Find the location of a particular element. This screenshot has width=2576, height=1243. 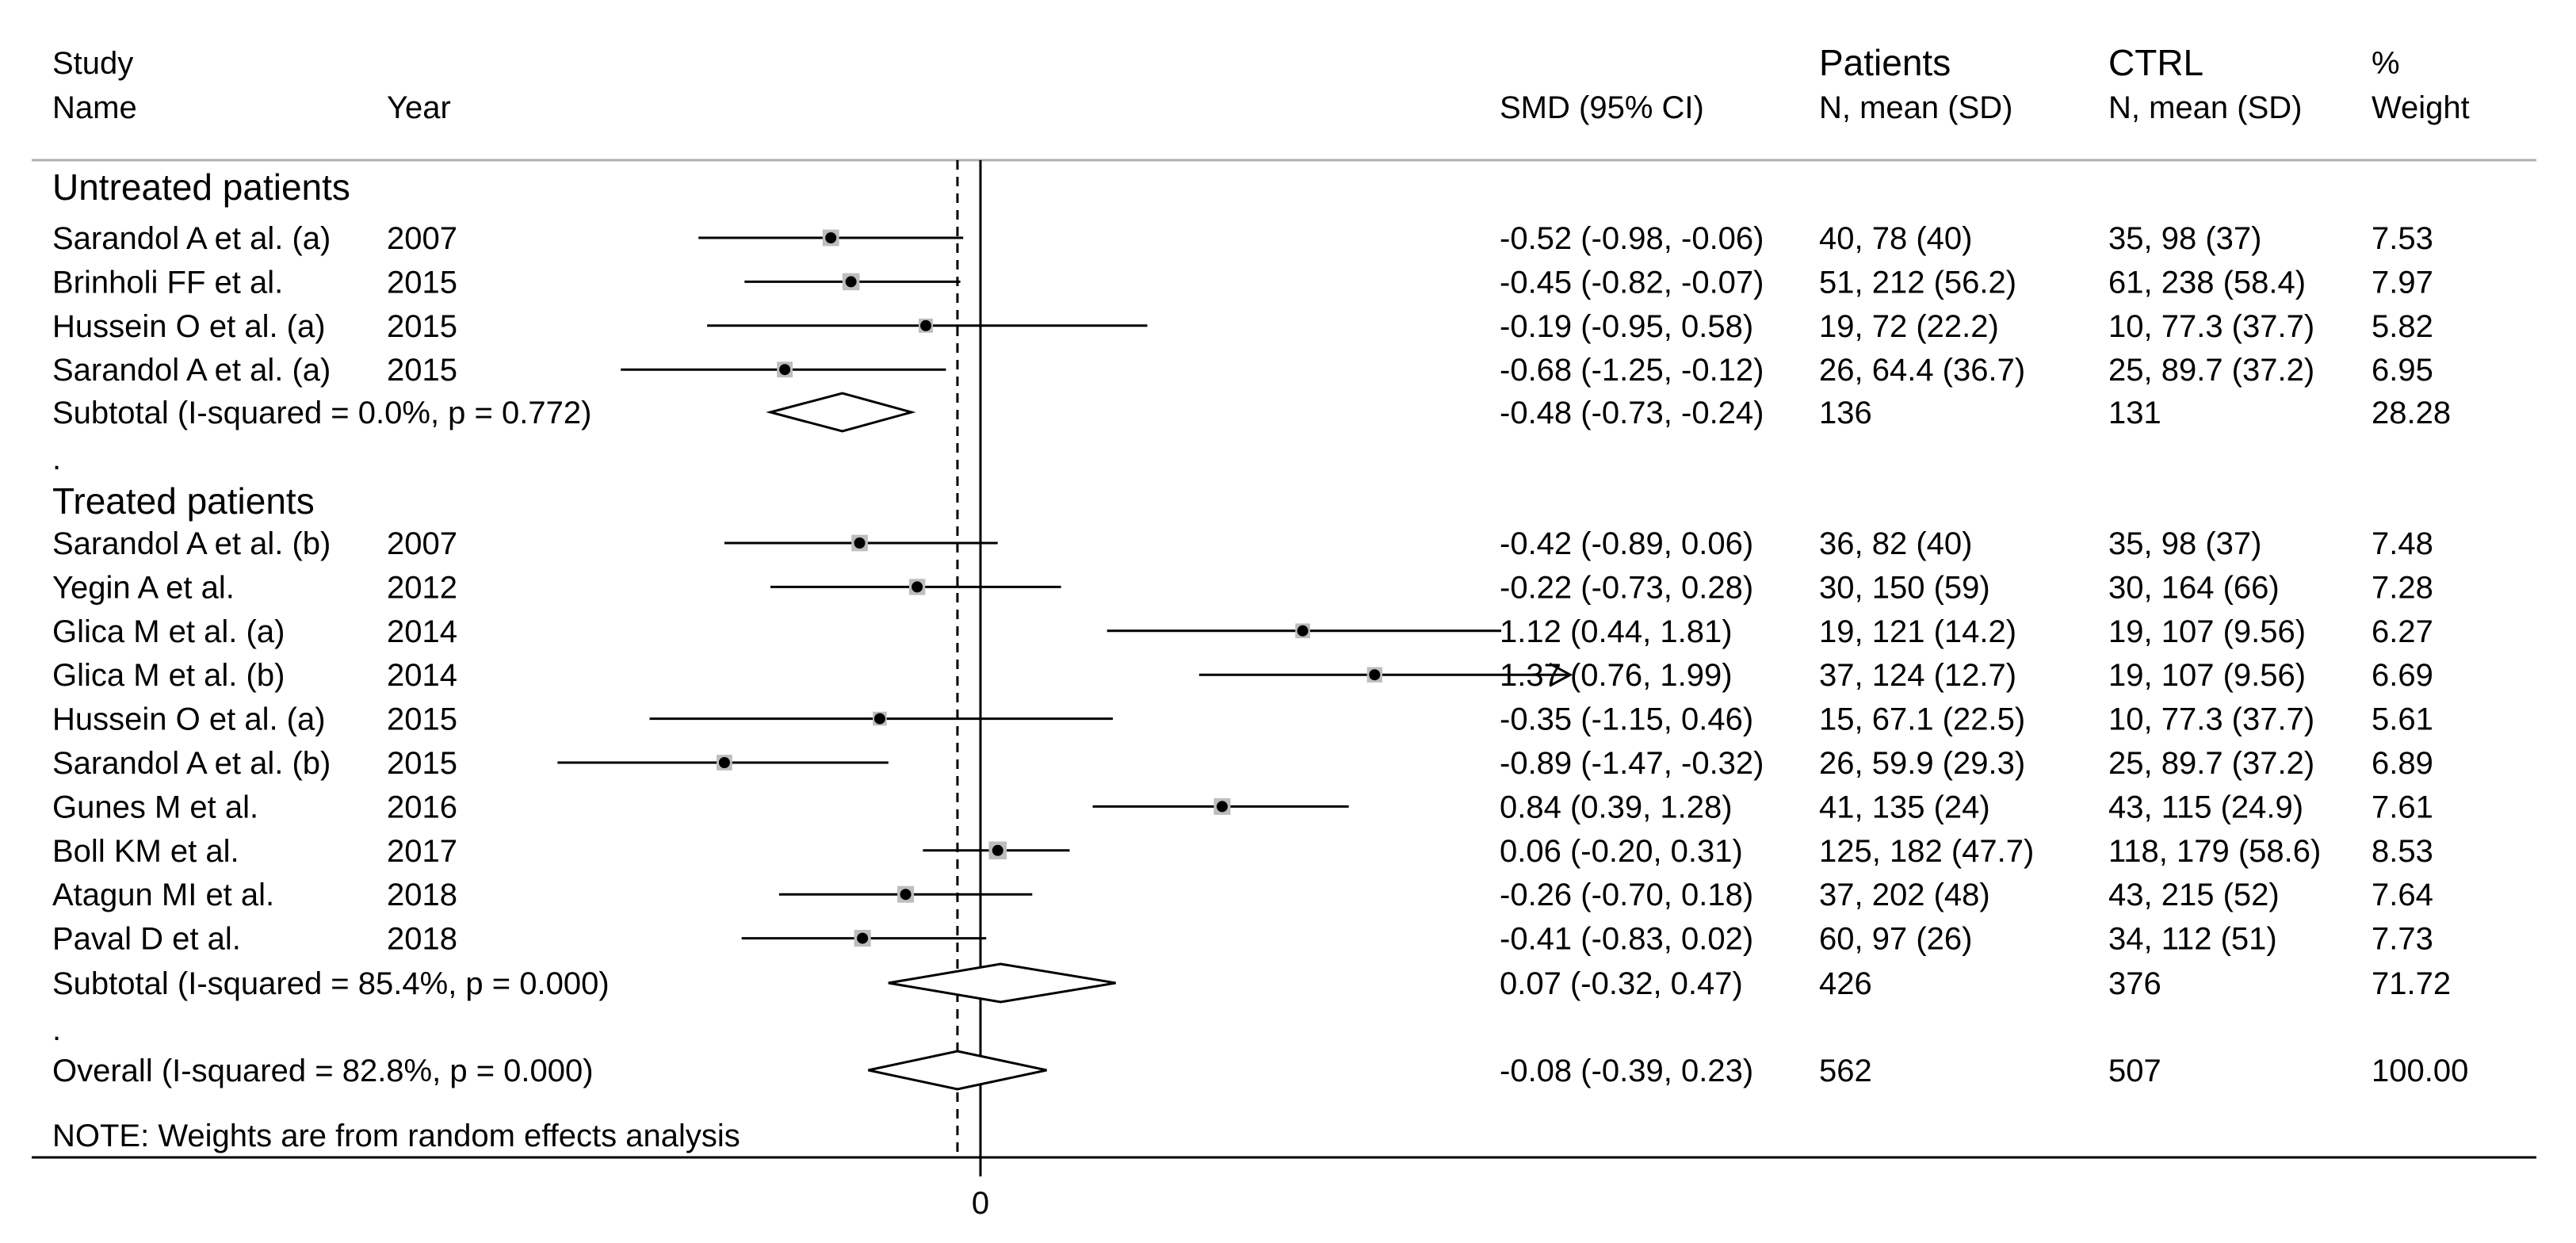

study-weight: 5.61 is located at coordinates (2402, 719).